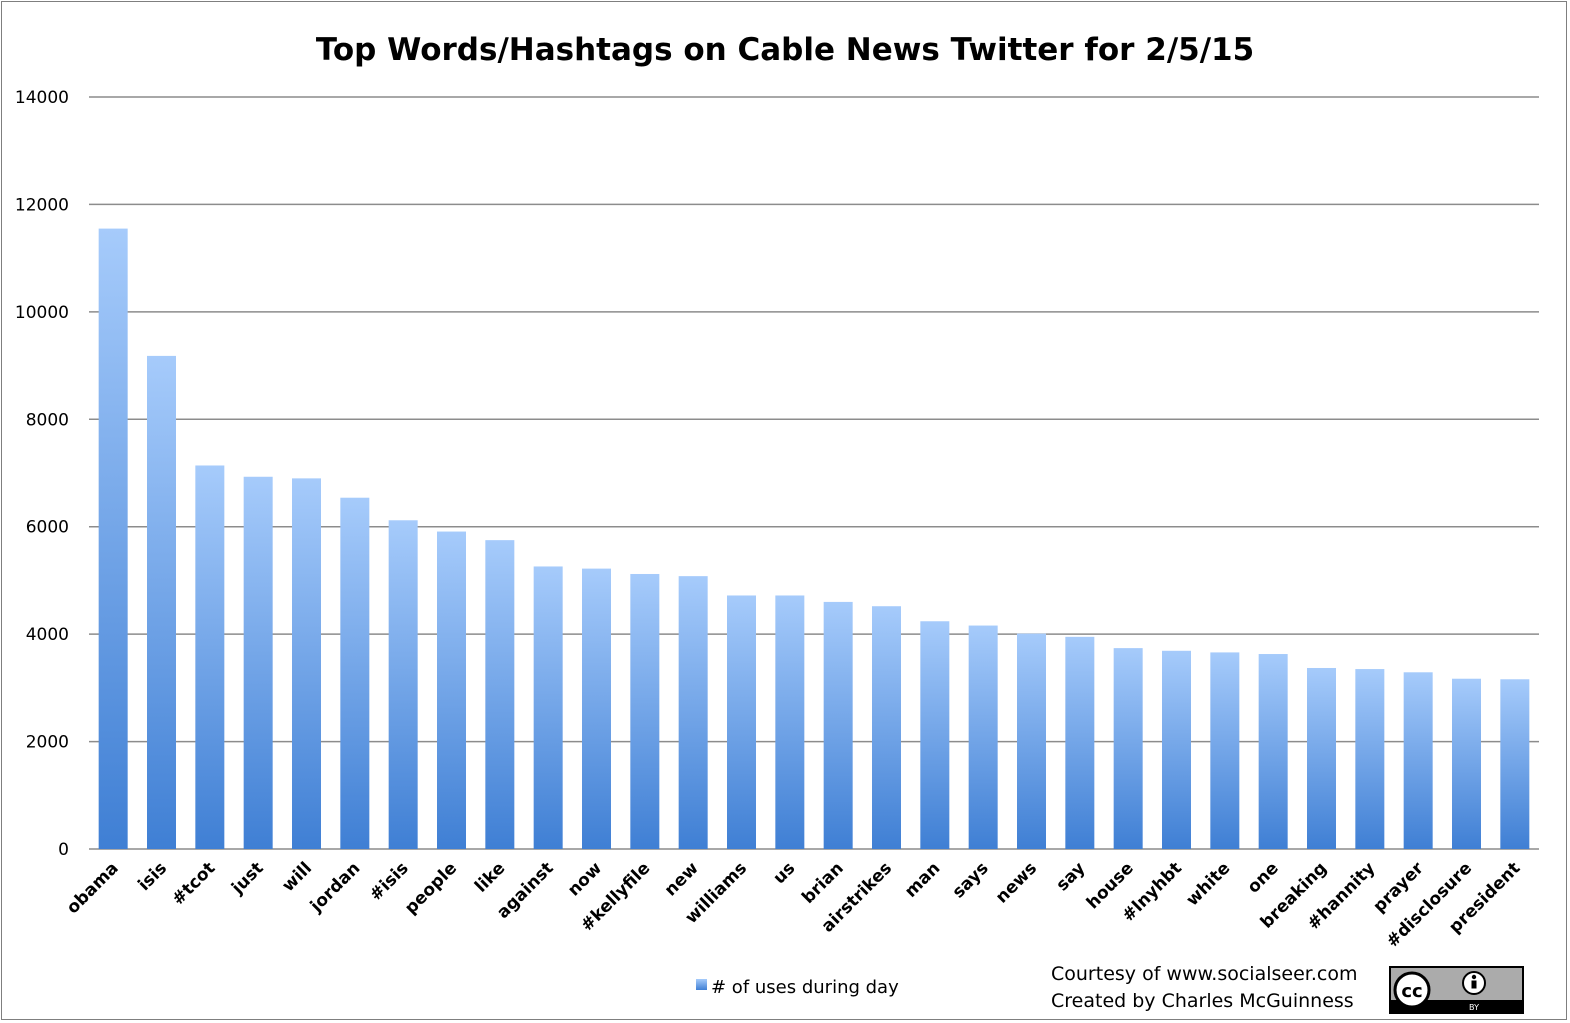 The image size is (1570, 1023). Describe the element at coordinates (548, 707) in the screenshot. I see `bar-against` at that location.